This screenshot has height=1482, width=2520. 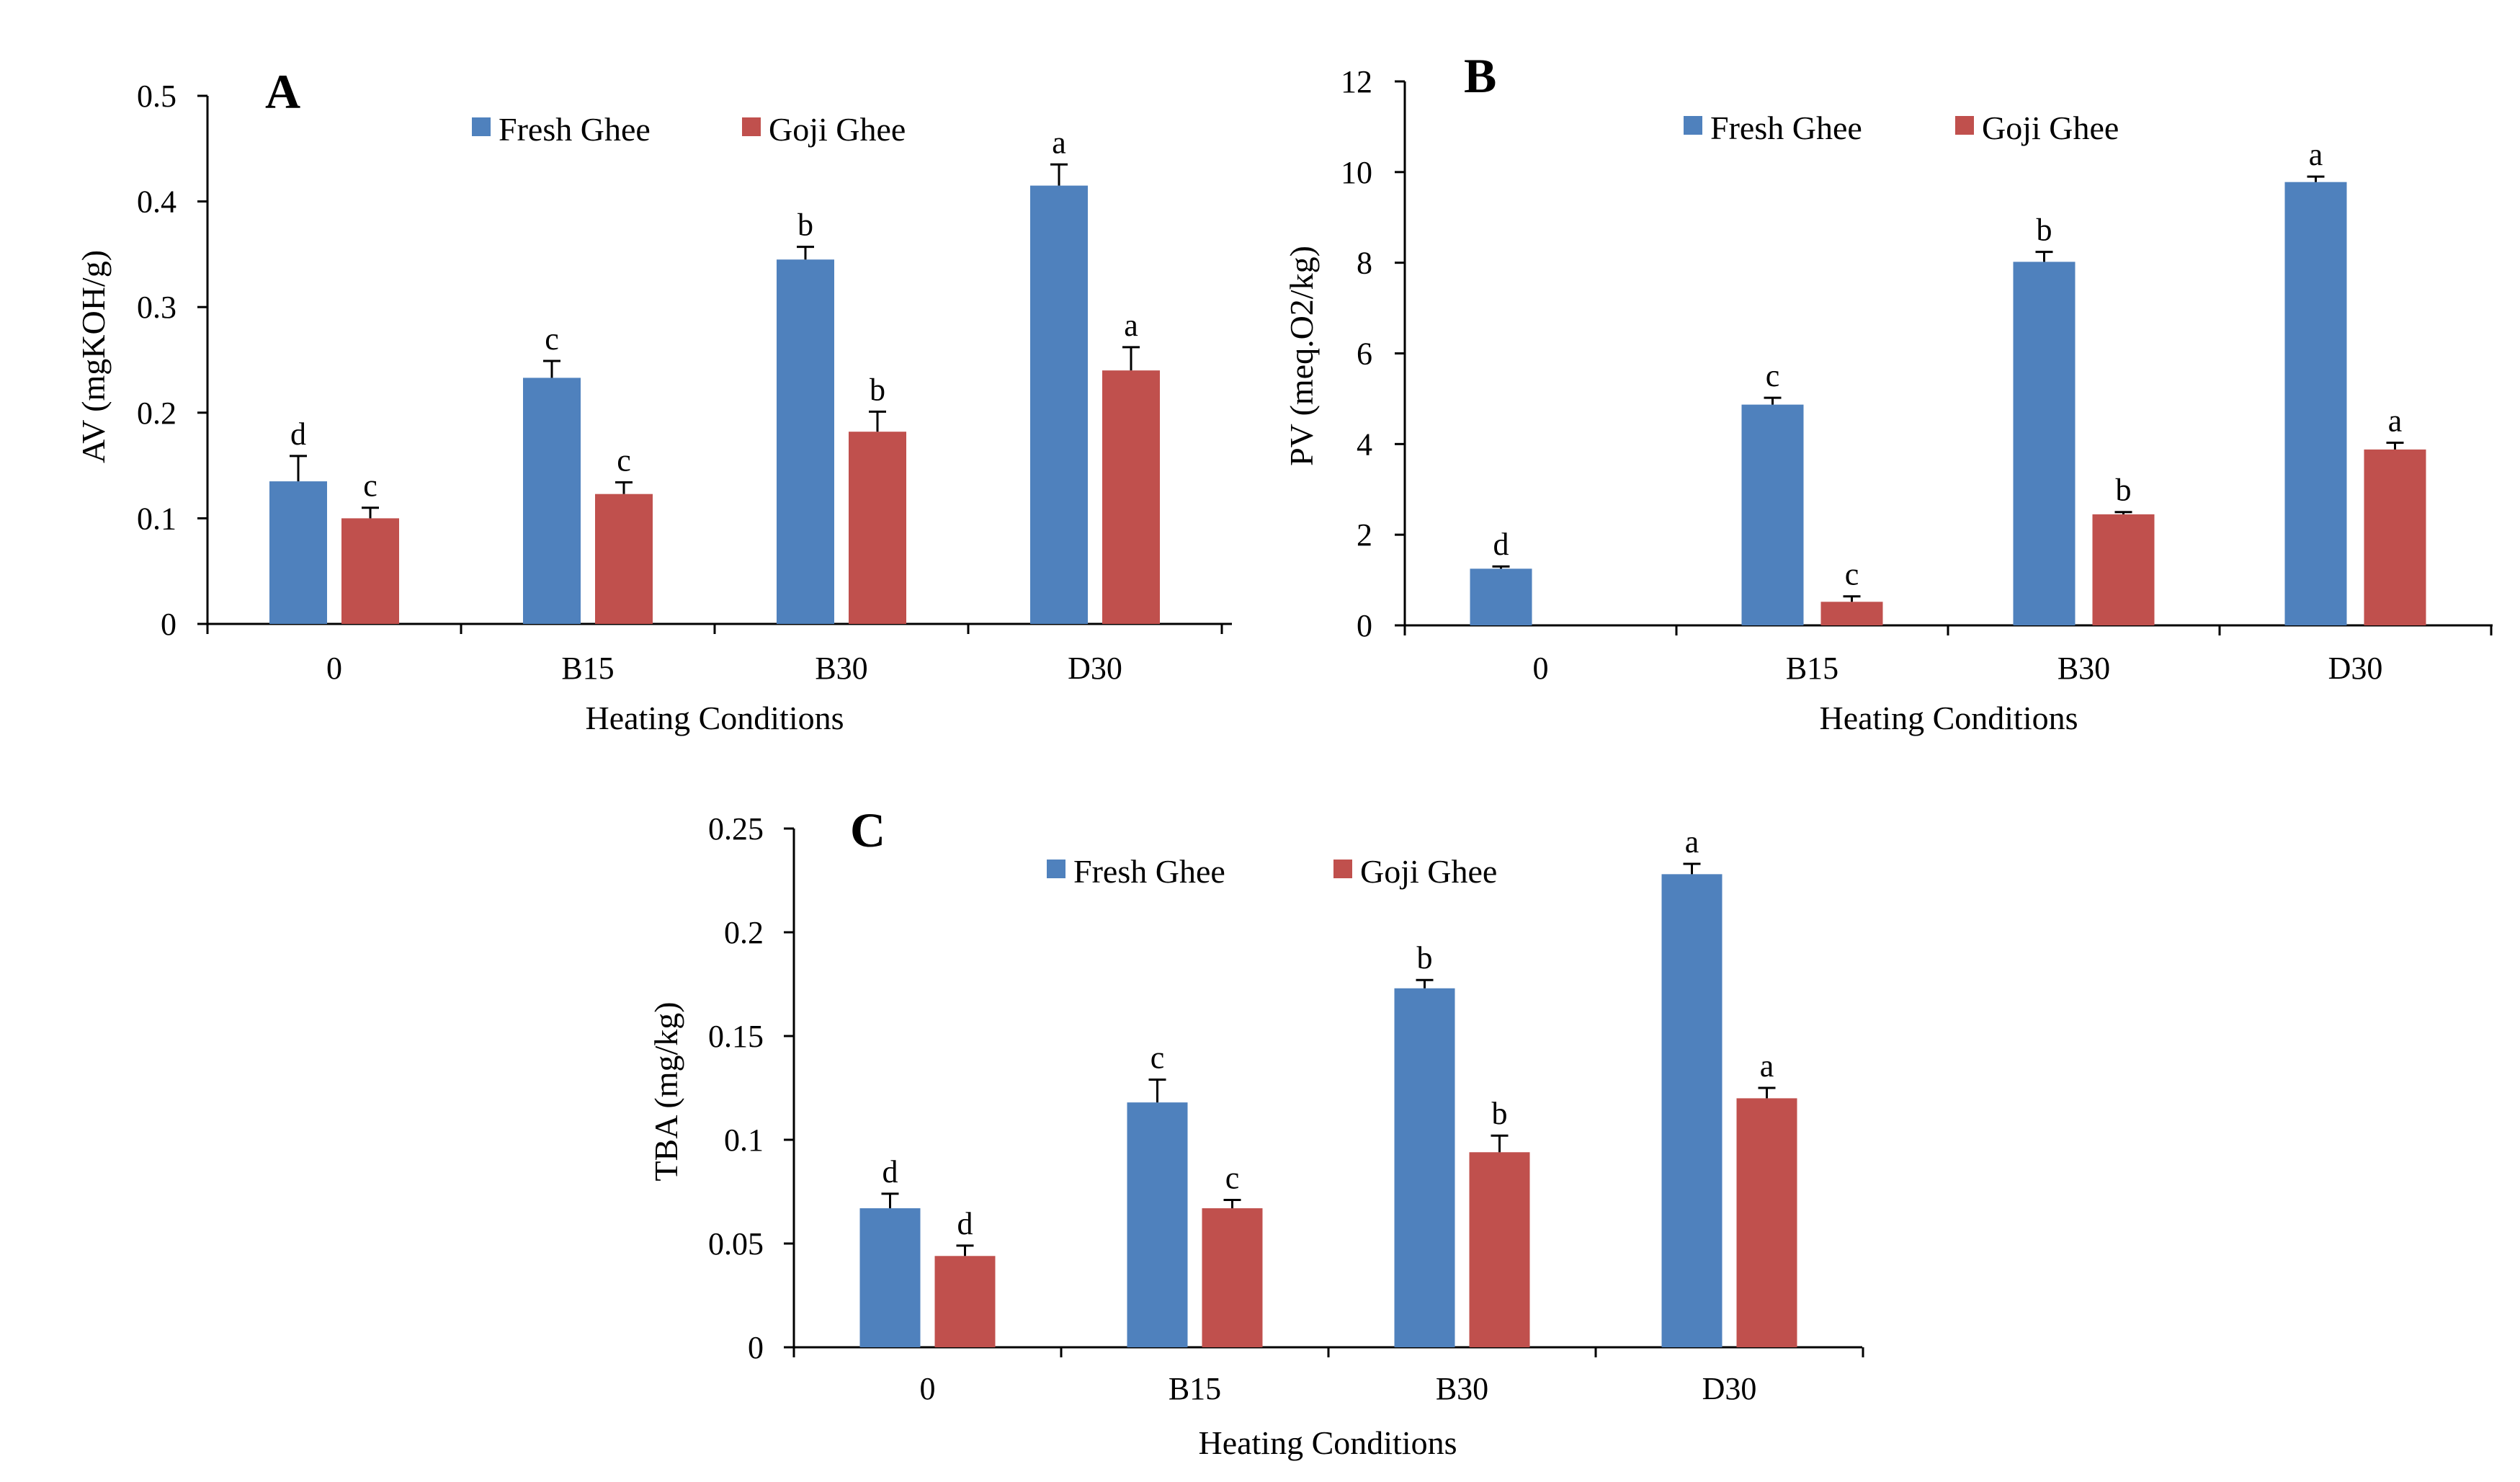 I want to click on panel-b-x-tick-label: 0, so click(x=1541, y=668).